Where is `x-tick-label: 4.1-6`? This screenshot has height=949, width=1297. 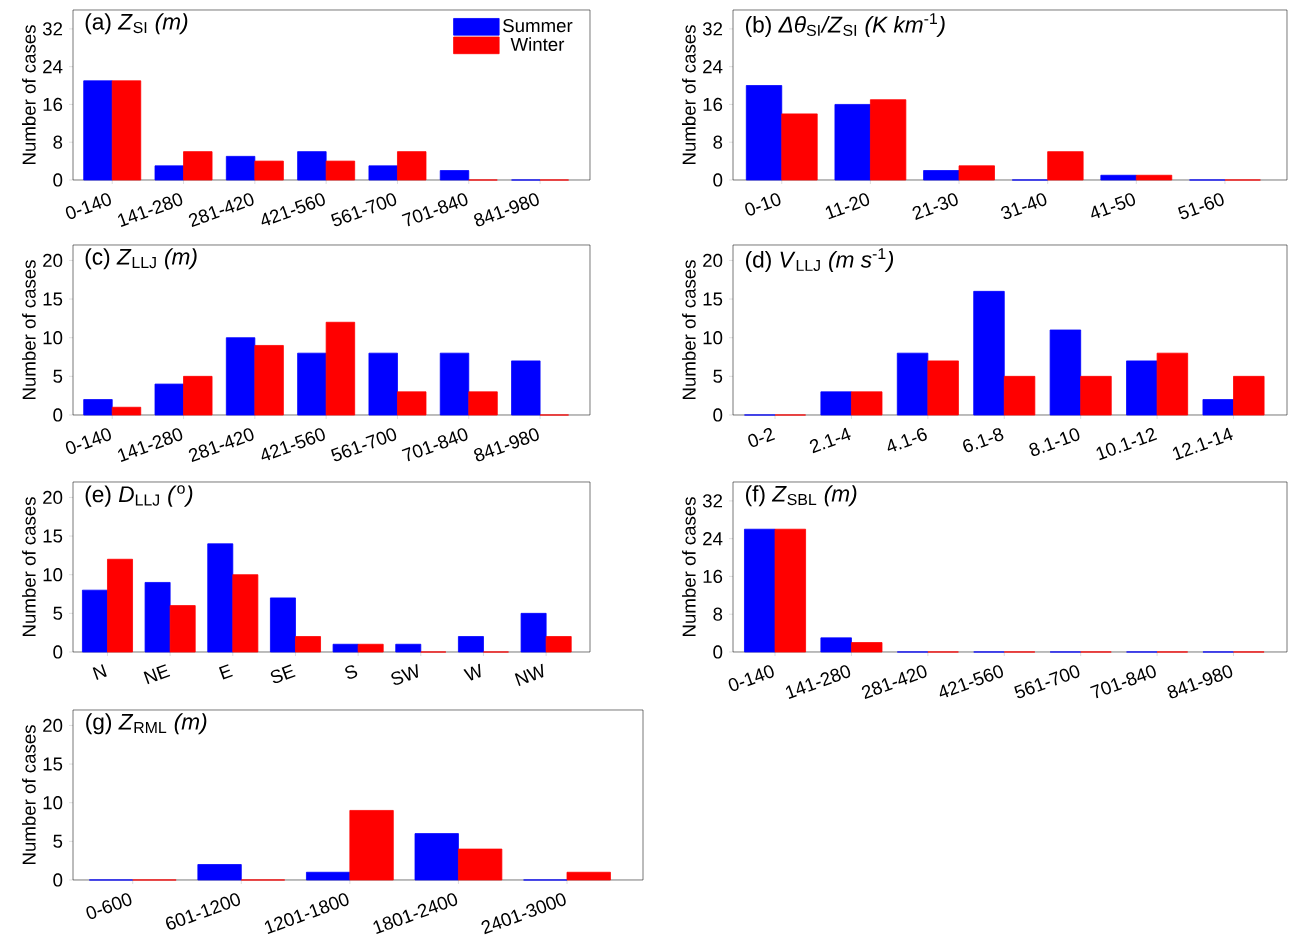
x-tick-label: 4.1-6 is located at coordinates (907, 440).